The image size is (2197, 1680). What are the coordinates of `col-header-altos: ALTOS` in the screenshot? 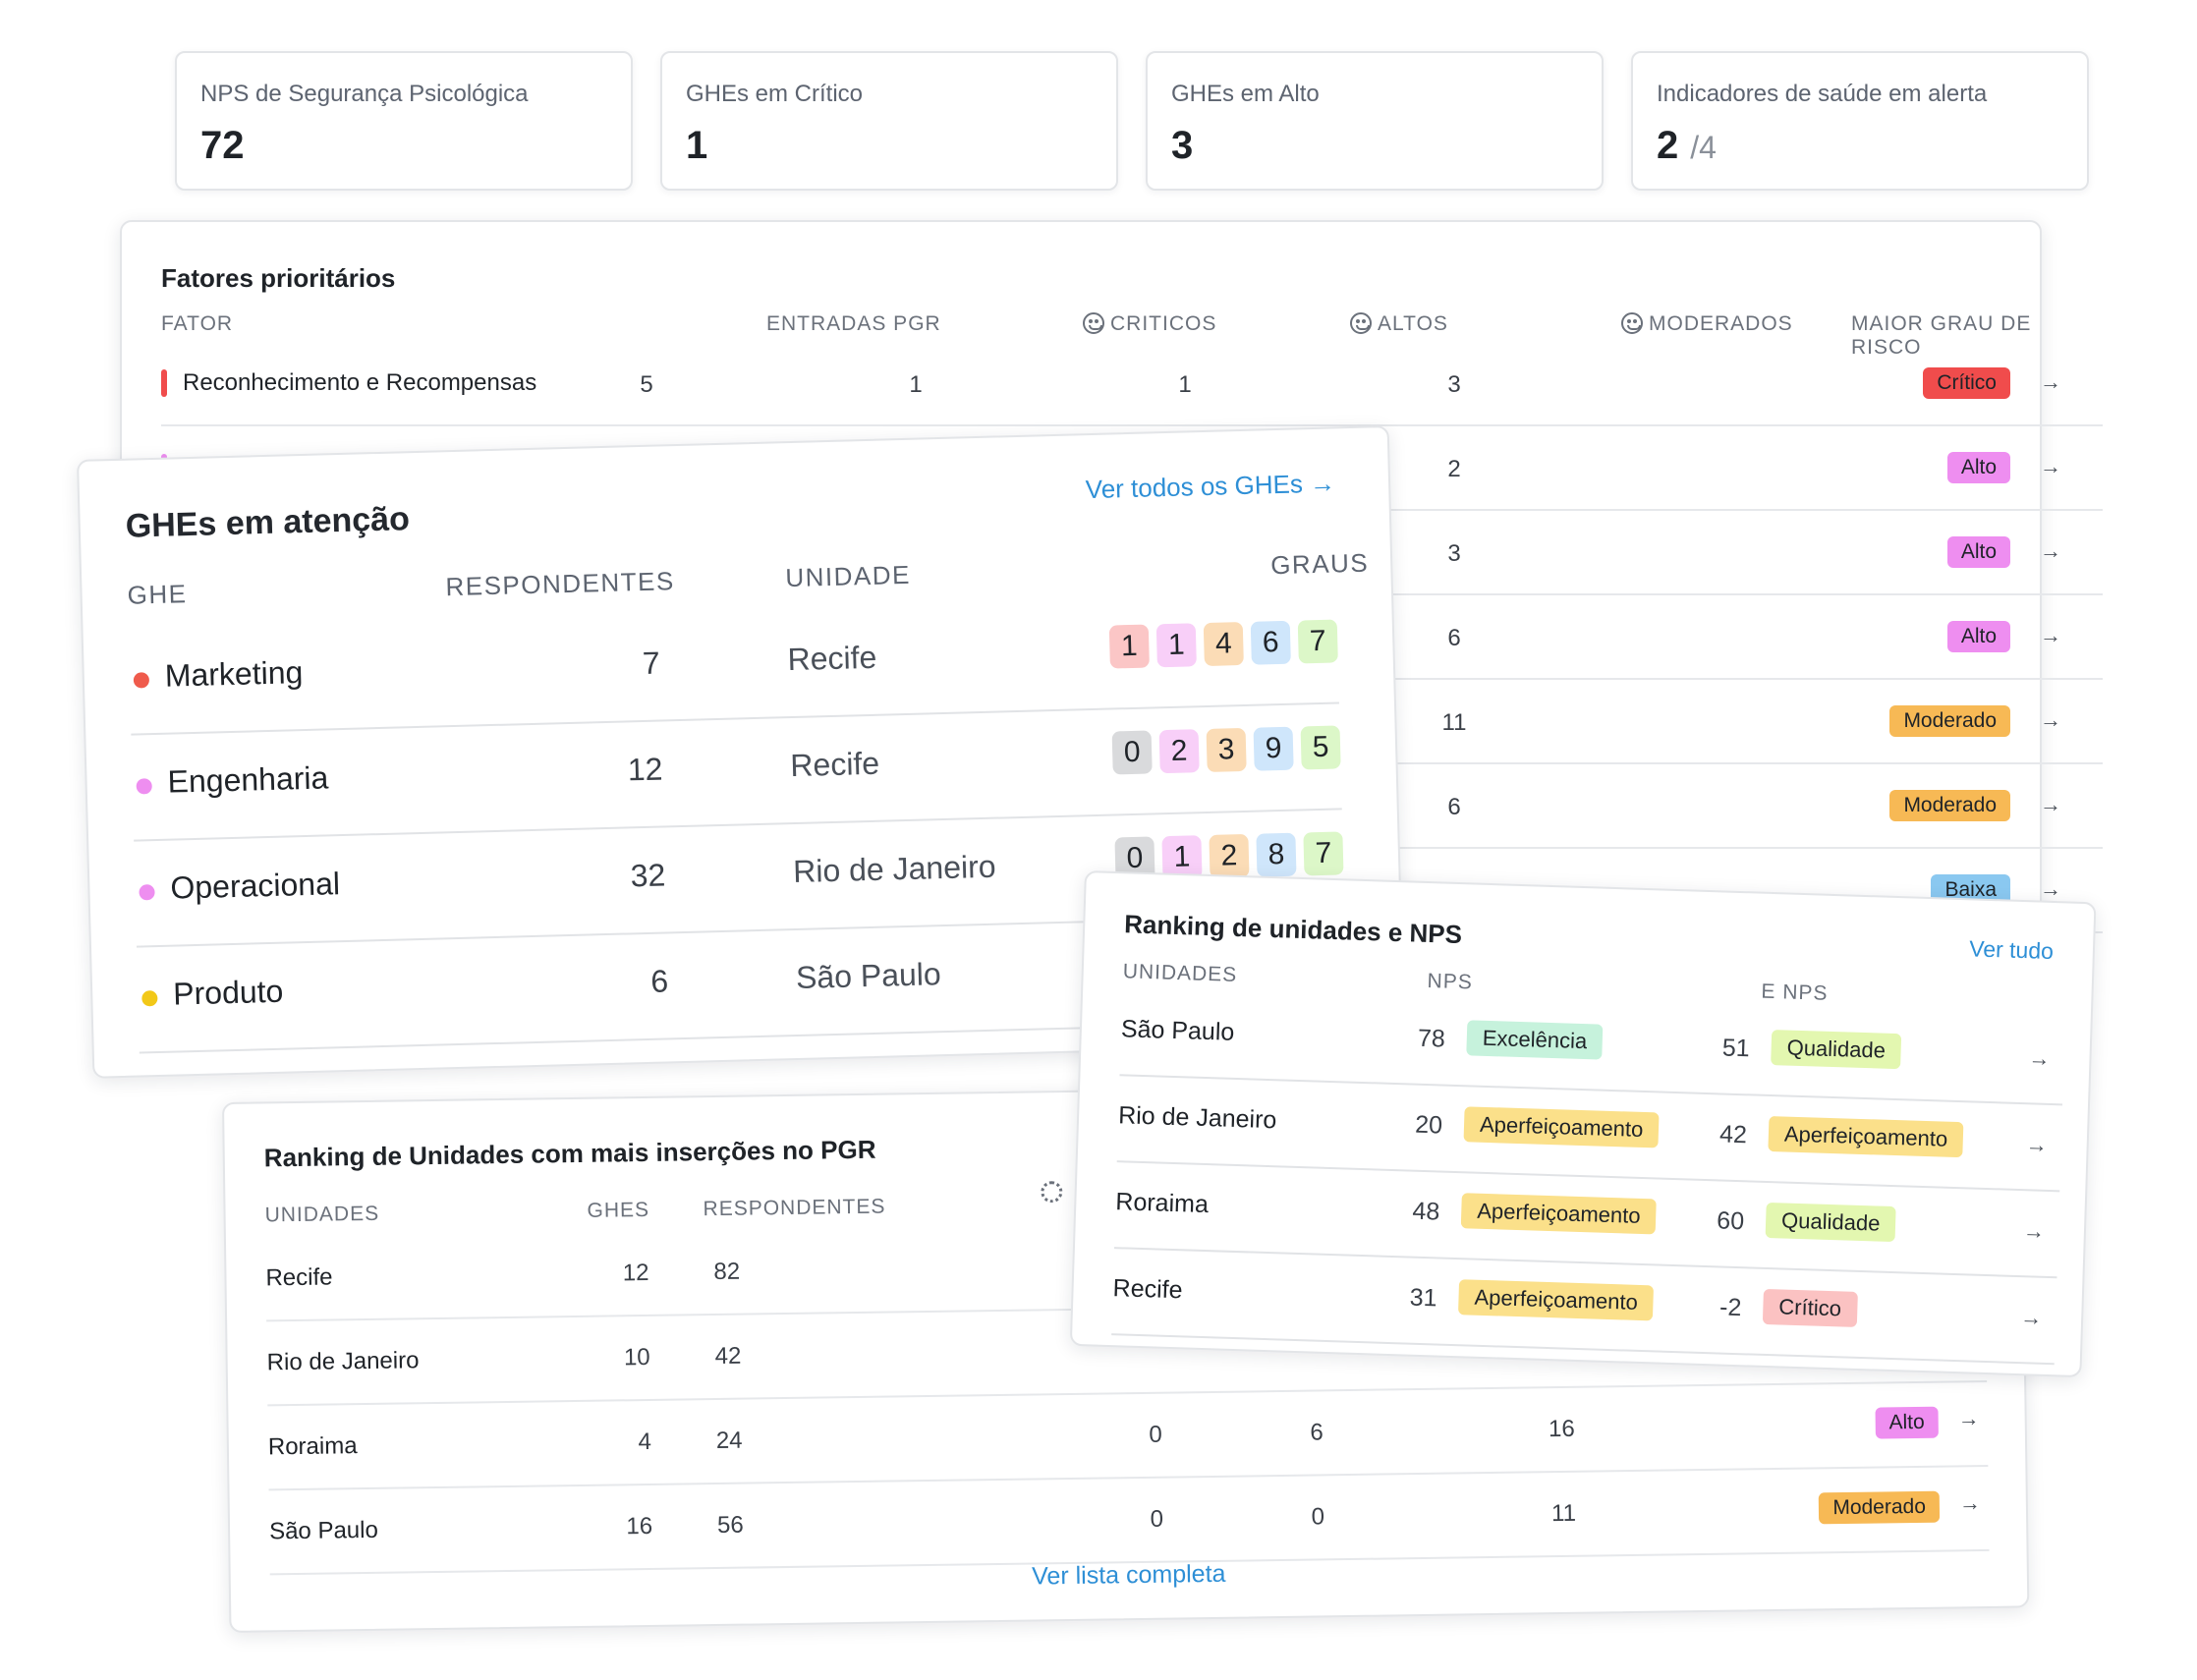 It's located at (1399, 324).